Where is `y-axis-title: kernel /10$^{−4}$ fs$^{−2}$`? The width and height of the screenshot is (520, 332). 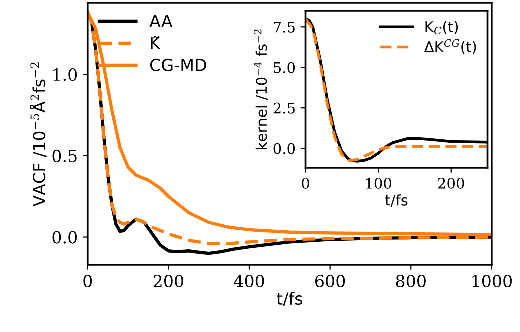
y-axis-title: kernel /10$^{−4}$ fs$^{−2}$ is located at coordinates (261, 90).